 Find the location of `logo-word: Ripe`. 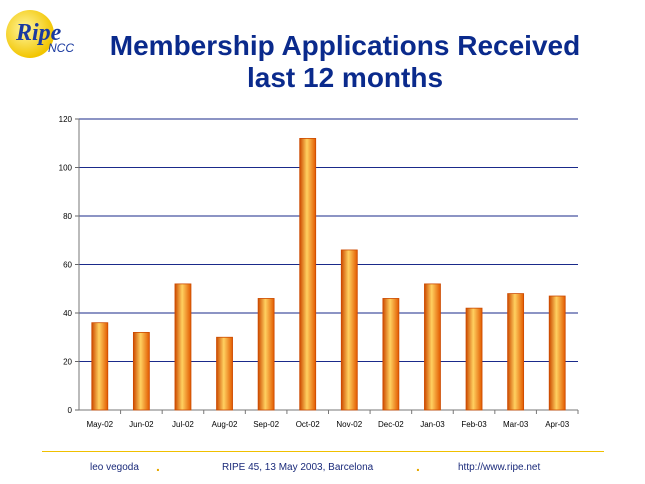

logo-word: Ripe is located at coordinates (38, 33).